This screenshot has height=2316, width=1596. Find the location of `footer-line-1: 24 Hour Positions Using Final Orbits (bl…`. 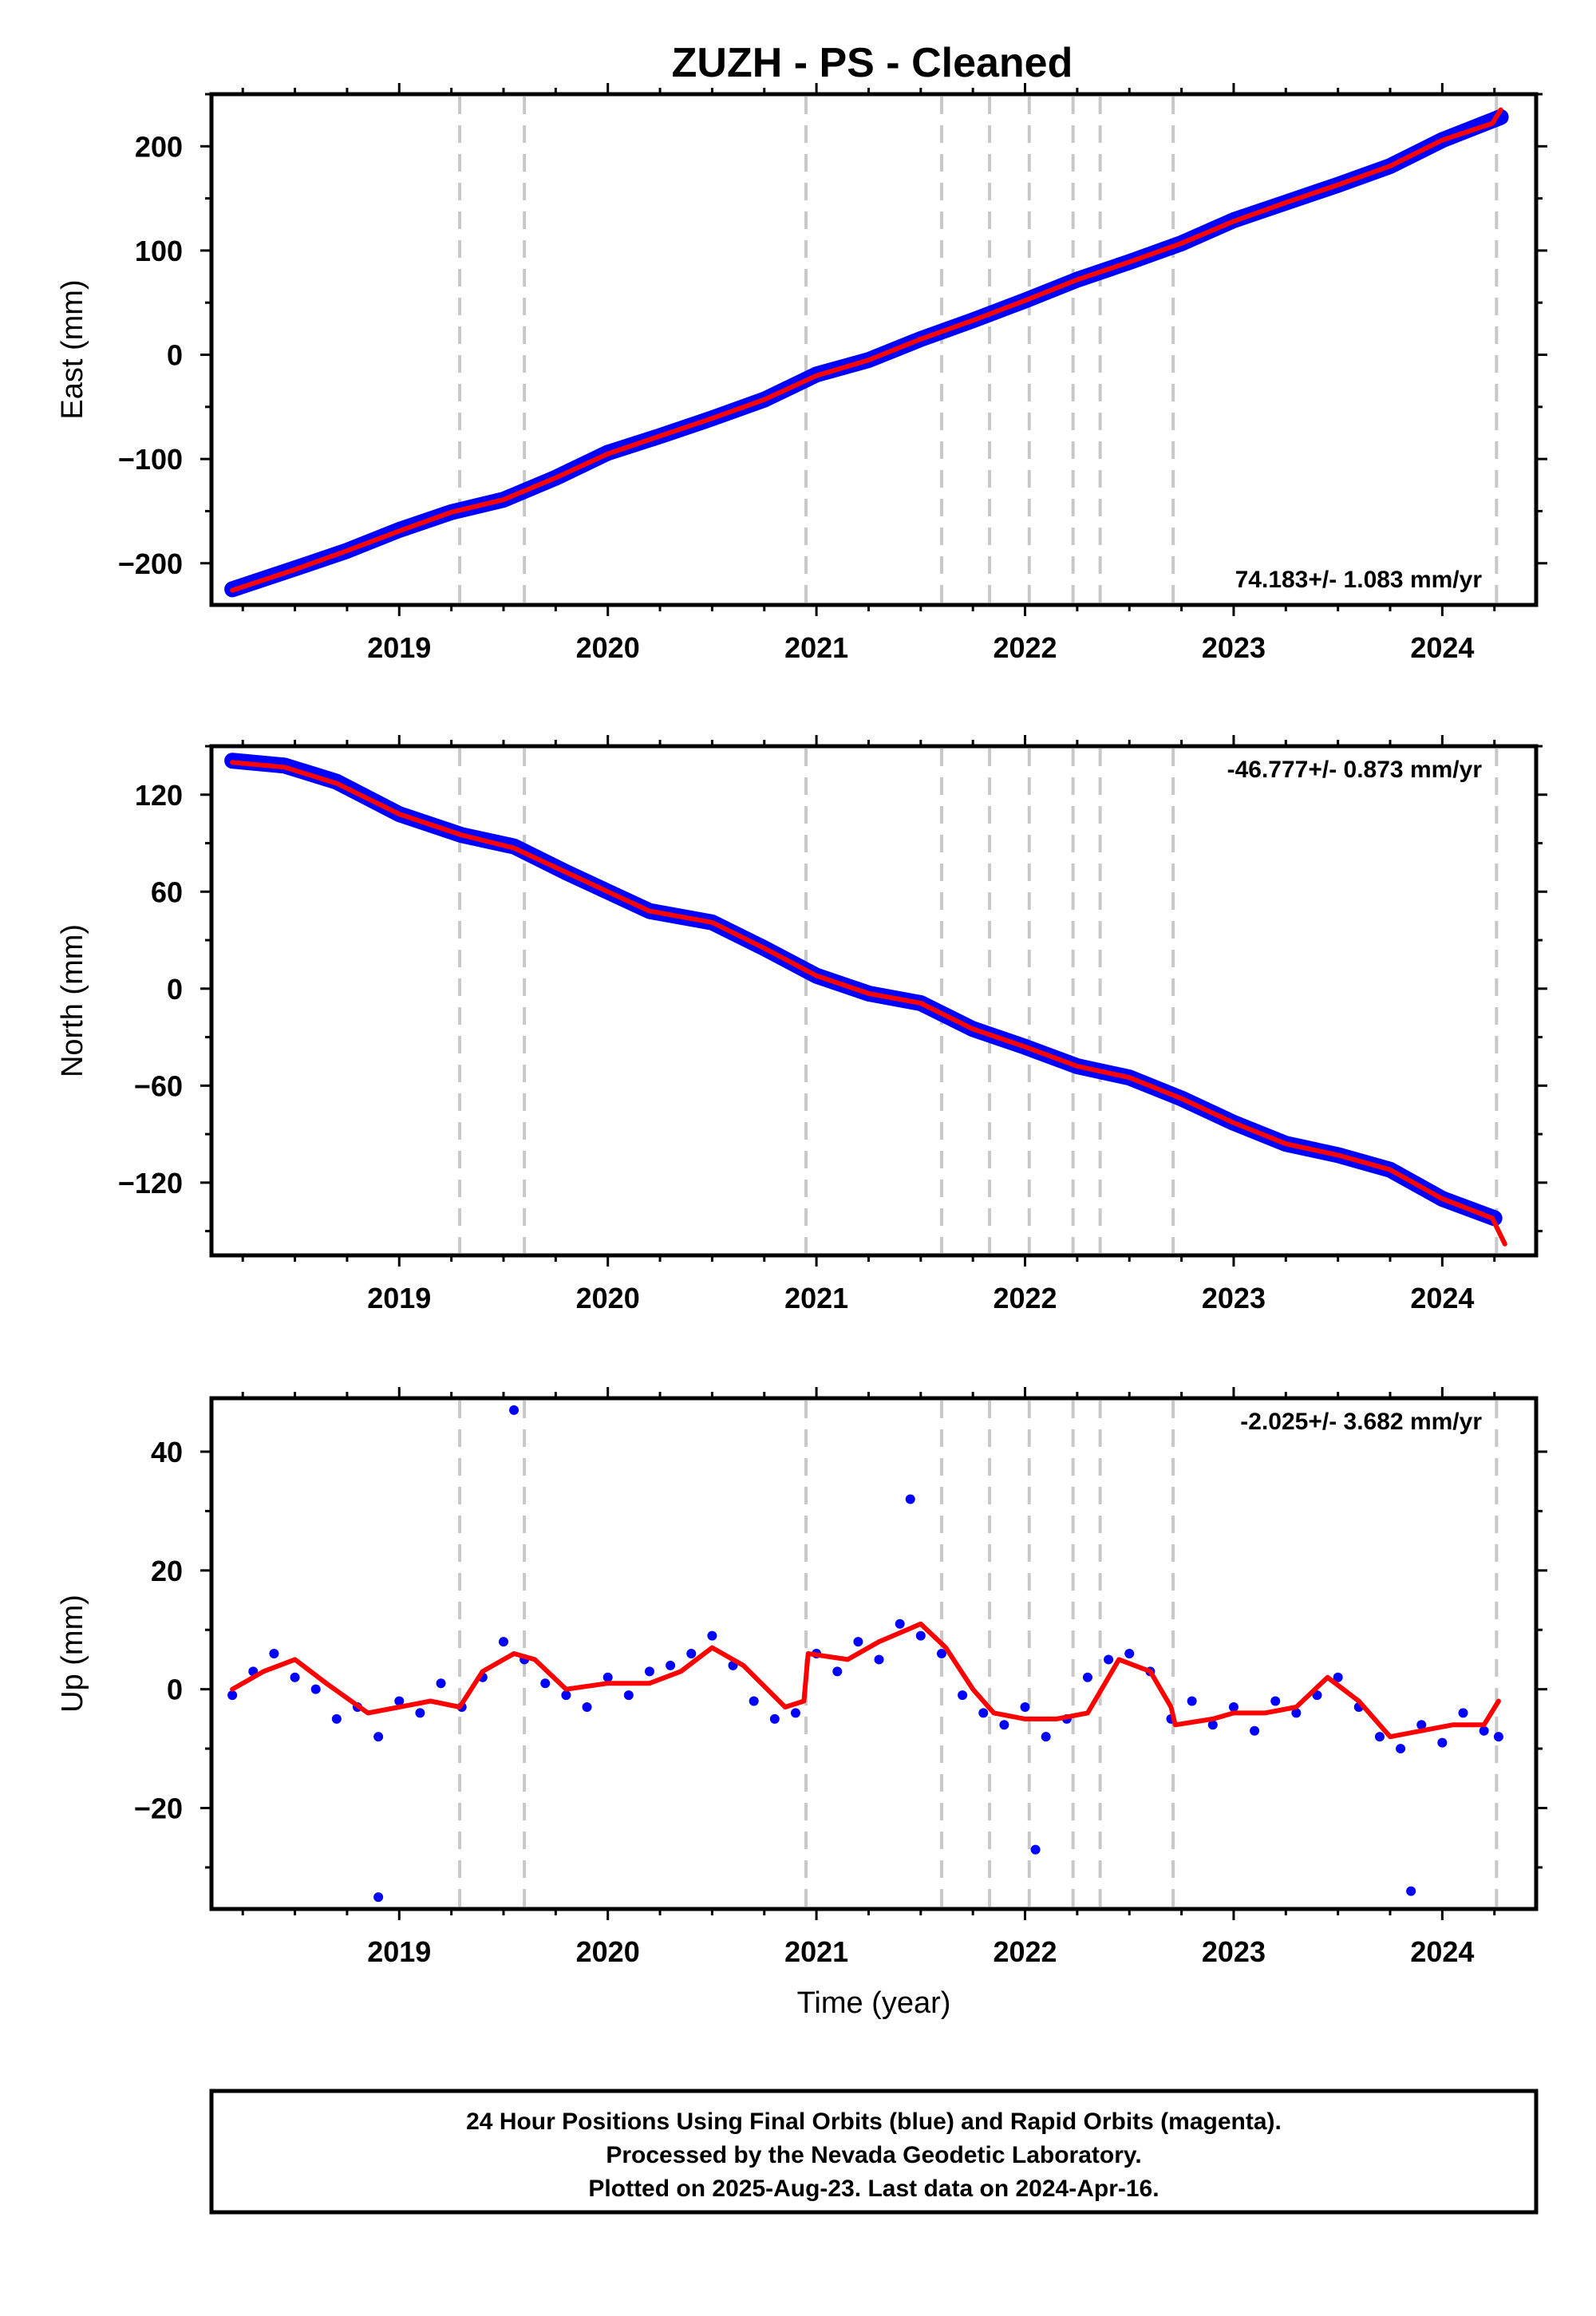

footer-line-1: 24 Hour Positions Using Final Orbits (bl… is located at coordinates (874, 2122).